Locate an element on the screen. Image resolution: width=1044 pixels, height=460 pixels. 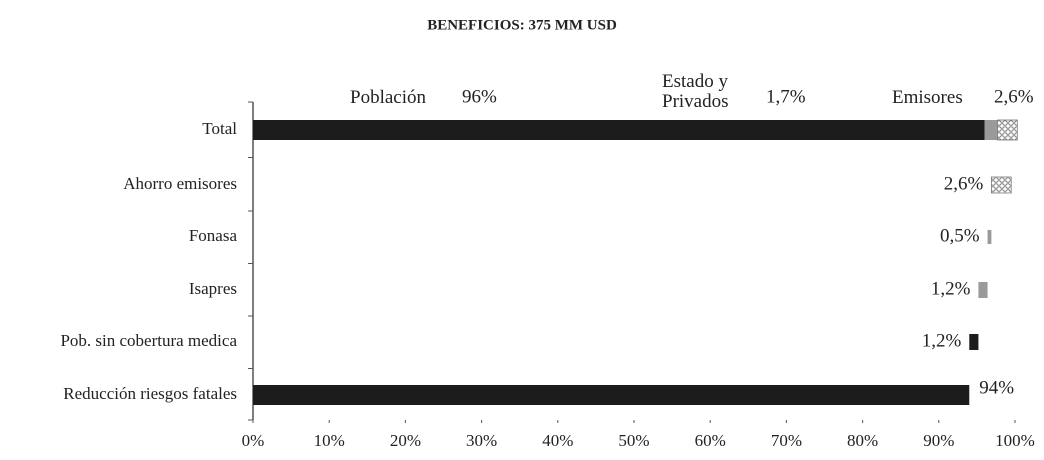
x-tick-label: 100% is located at coordinates (1015, 440).